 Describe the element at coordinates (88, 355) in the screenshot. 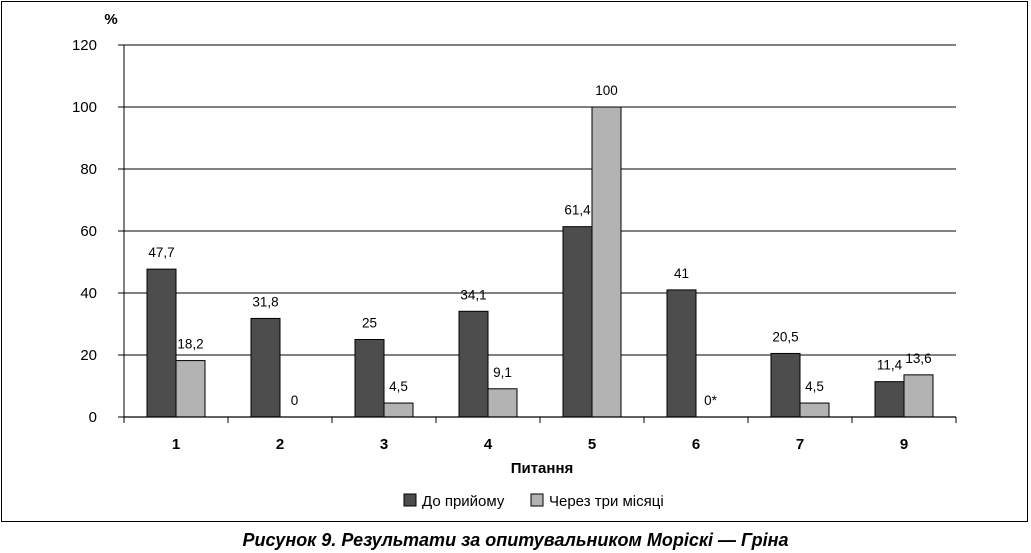

I see `y-tick-label: 20` at that location.